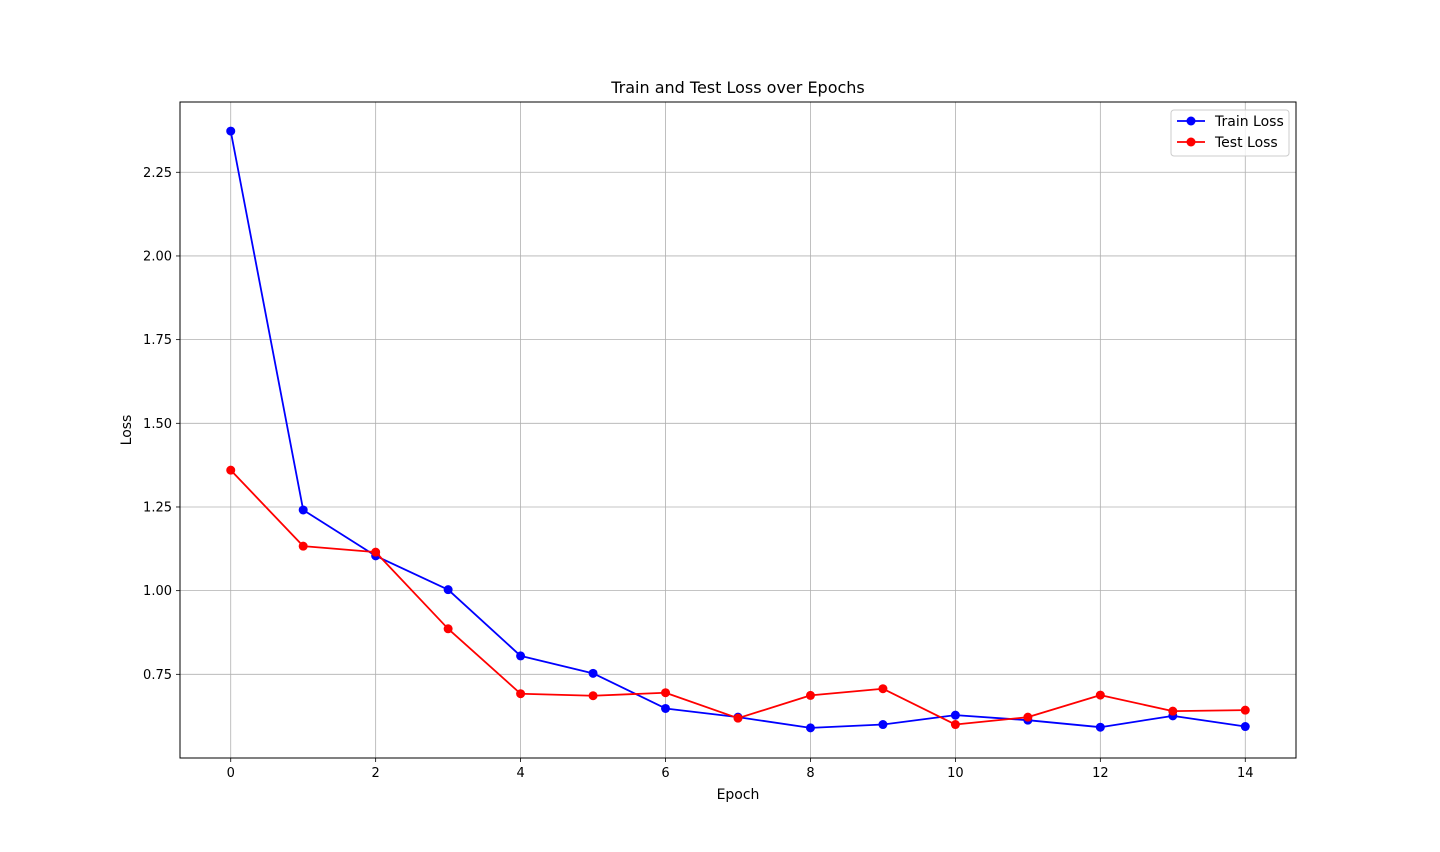 This screenshot has width=1440, height=852. Describe the element at coordinates (157, 507) in the screenshot. I see `y-tick-label: 1.25` at that location.